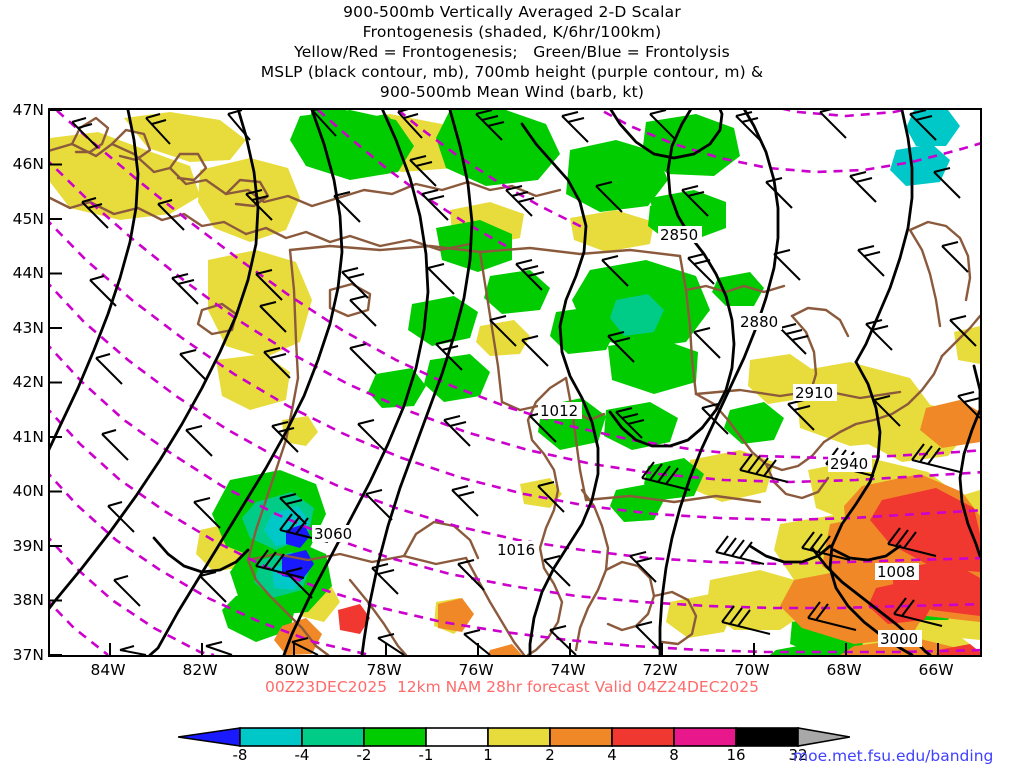 Image resolution: width=1024 pixels, height=768 pixels. What do you see at coordinates (28, 273) in the screenshot?
I see `y-tick-44N: 44N` at bounding box center [28, 273].